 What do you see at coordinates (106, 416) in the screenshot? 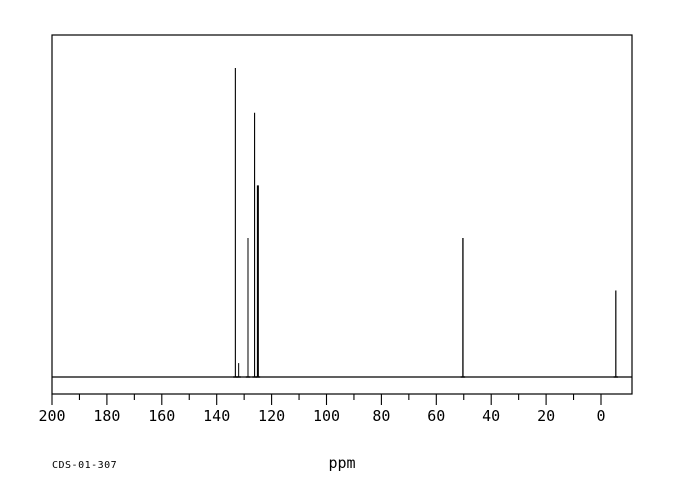
I see `axis-tick-label-180: 180` at bounding box center [106, 416].